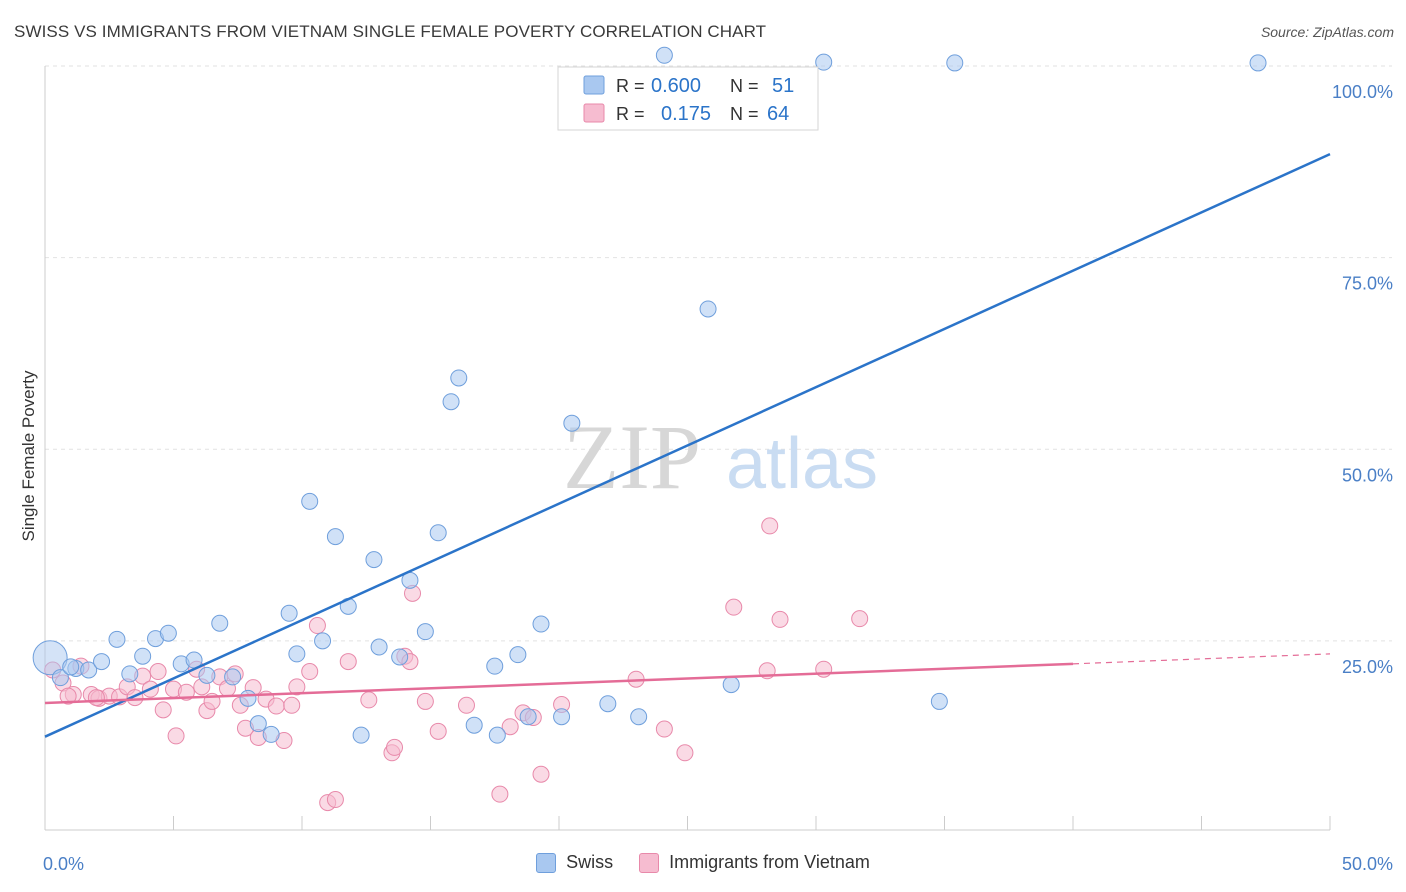 Image resolution: width=1406 pixels, height=892 pixels. Describe the element at coordinates (1362, 92) in the screenshot. I see `y-tick-label-100: 100.0%` at that location.